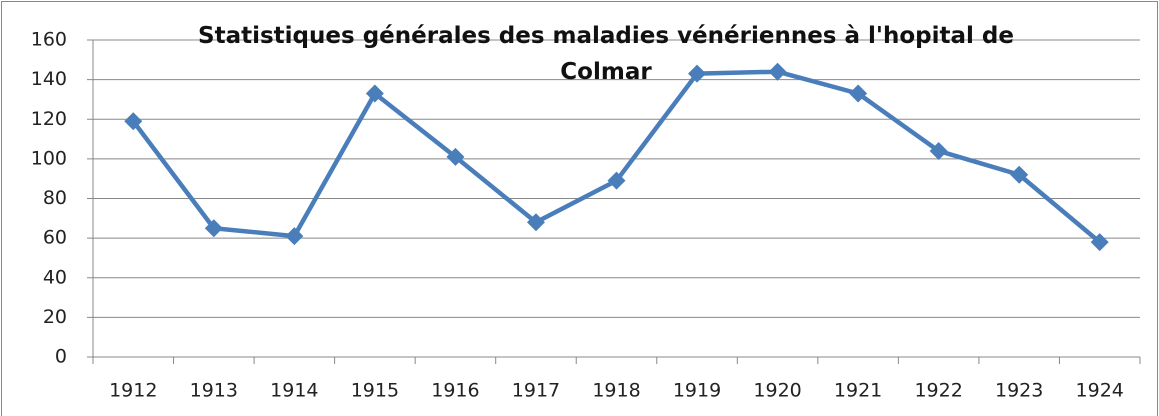  I want to click on x-tick-label: 1912, so click(133, 391).